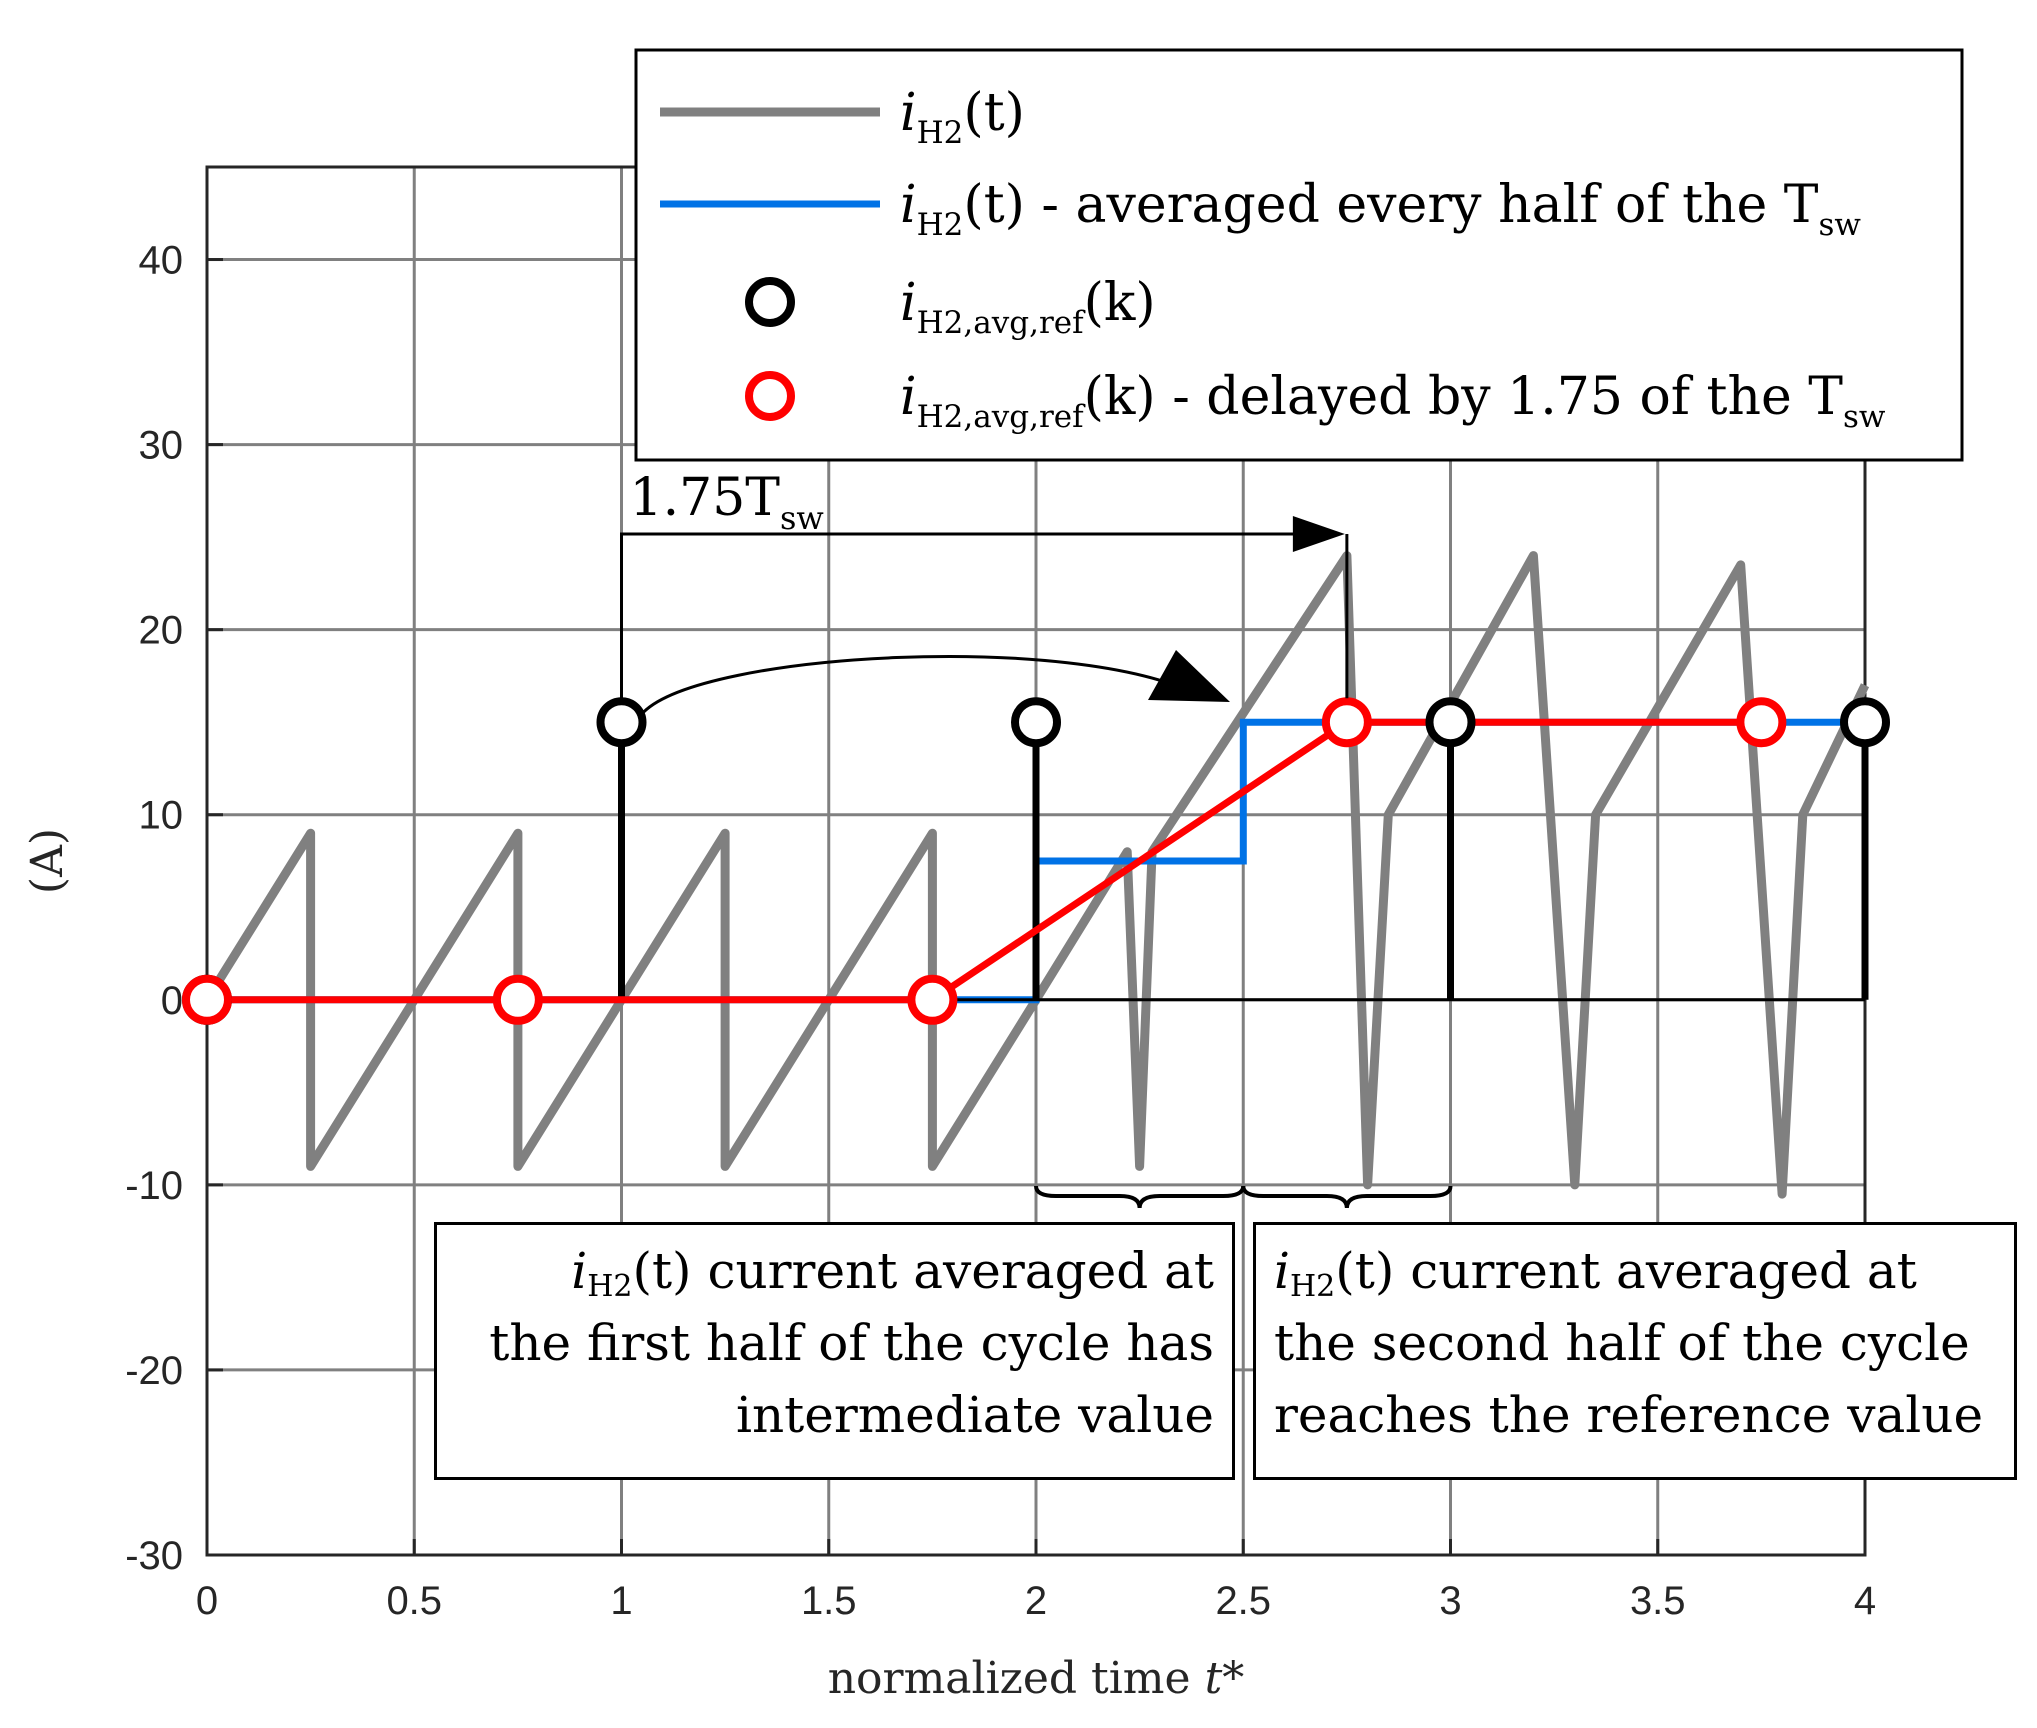 The image size is (2037, 1728). I want to click on x-tick-label: 0, so click(207, 1601).